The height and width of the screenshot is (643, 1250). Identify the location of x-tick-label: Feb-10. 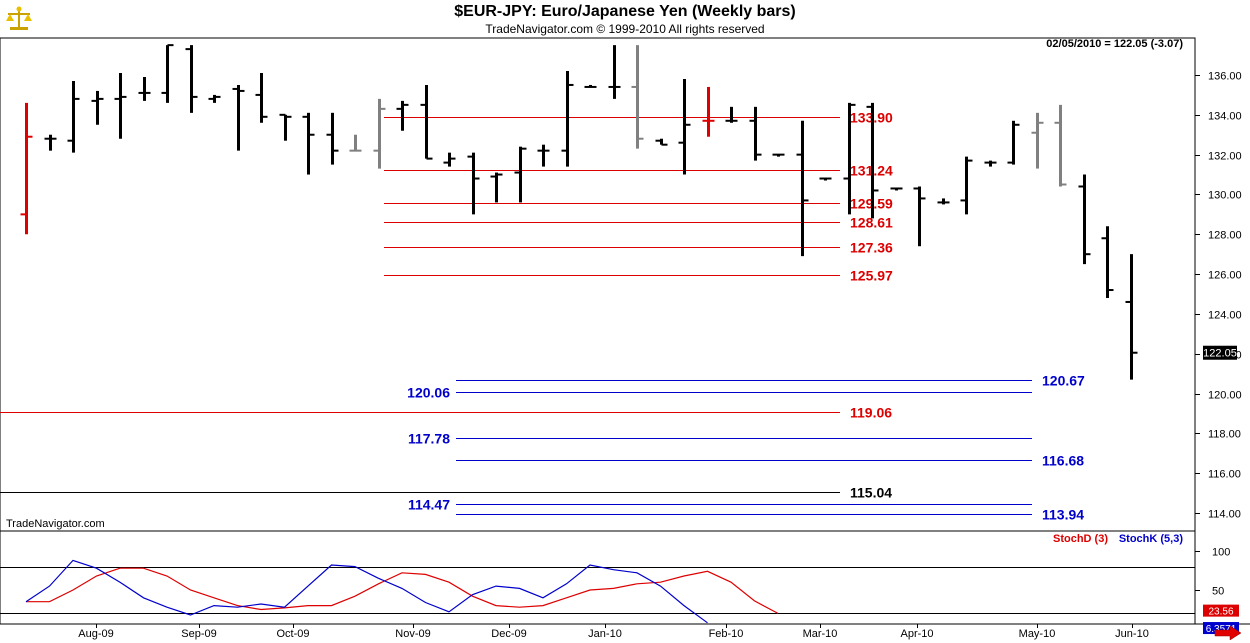
(726, 634).